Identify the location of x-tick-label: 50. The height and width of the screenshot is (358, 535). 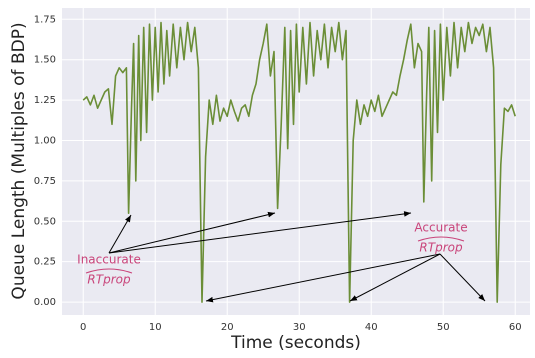
(443, 327).